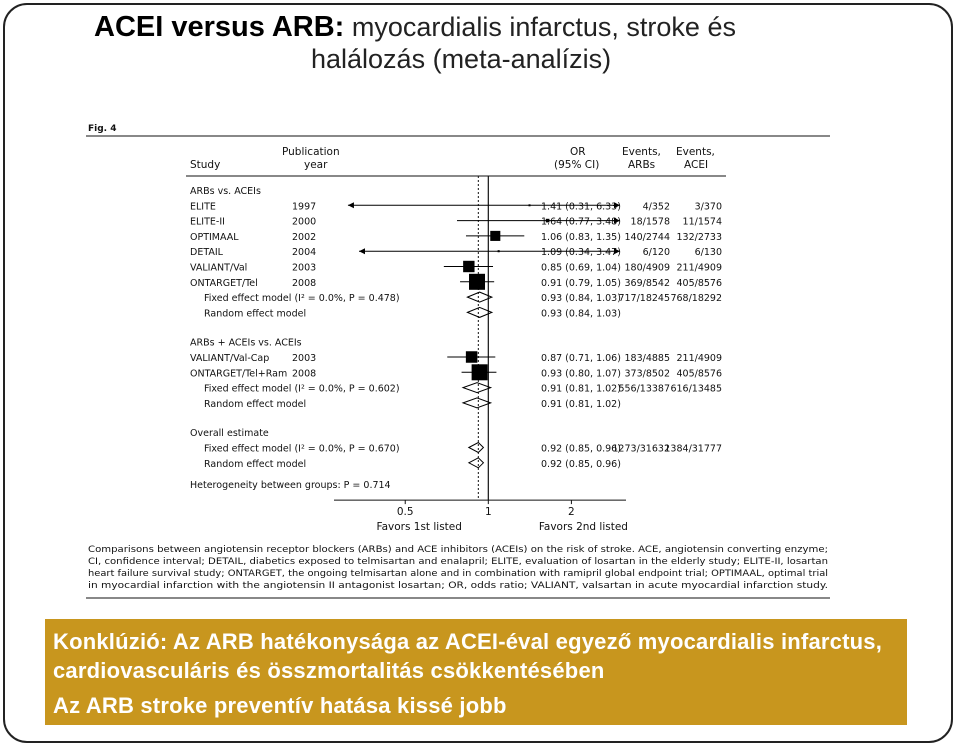 The height and width of the screenshot is (743, 960). What do you see at coordinates (644, 389) in the screenshot?
I see `events-arb: 556/13387` at bounding box center [644, 389].